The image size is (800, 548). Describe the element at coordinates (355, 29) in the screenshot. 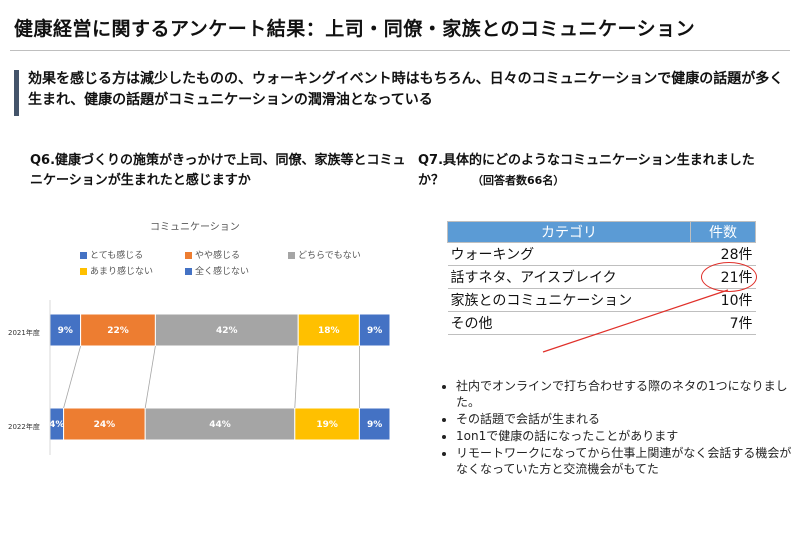

I see `page-title: 健康経営に関するアンケート結果：上司・同僚・家族とのコミュニケーション` at that location.